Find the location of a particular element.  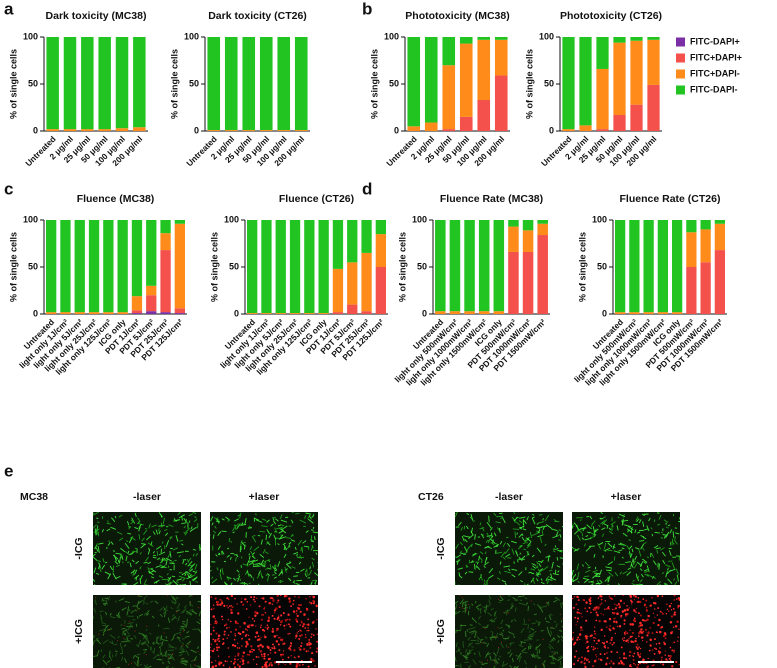

legend-swatch is located at coordinates (680, 74).